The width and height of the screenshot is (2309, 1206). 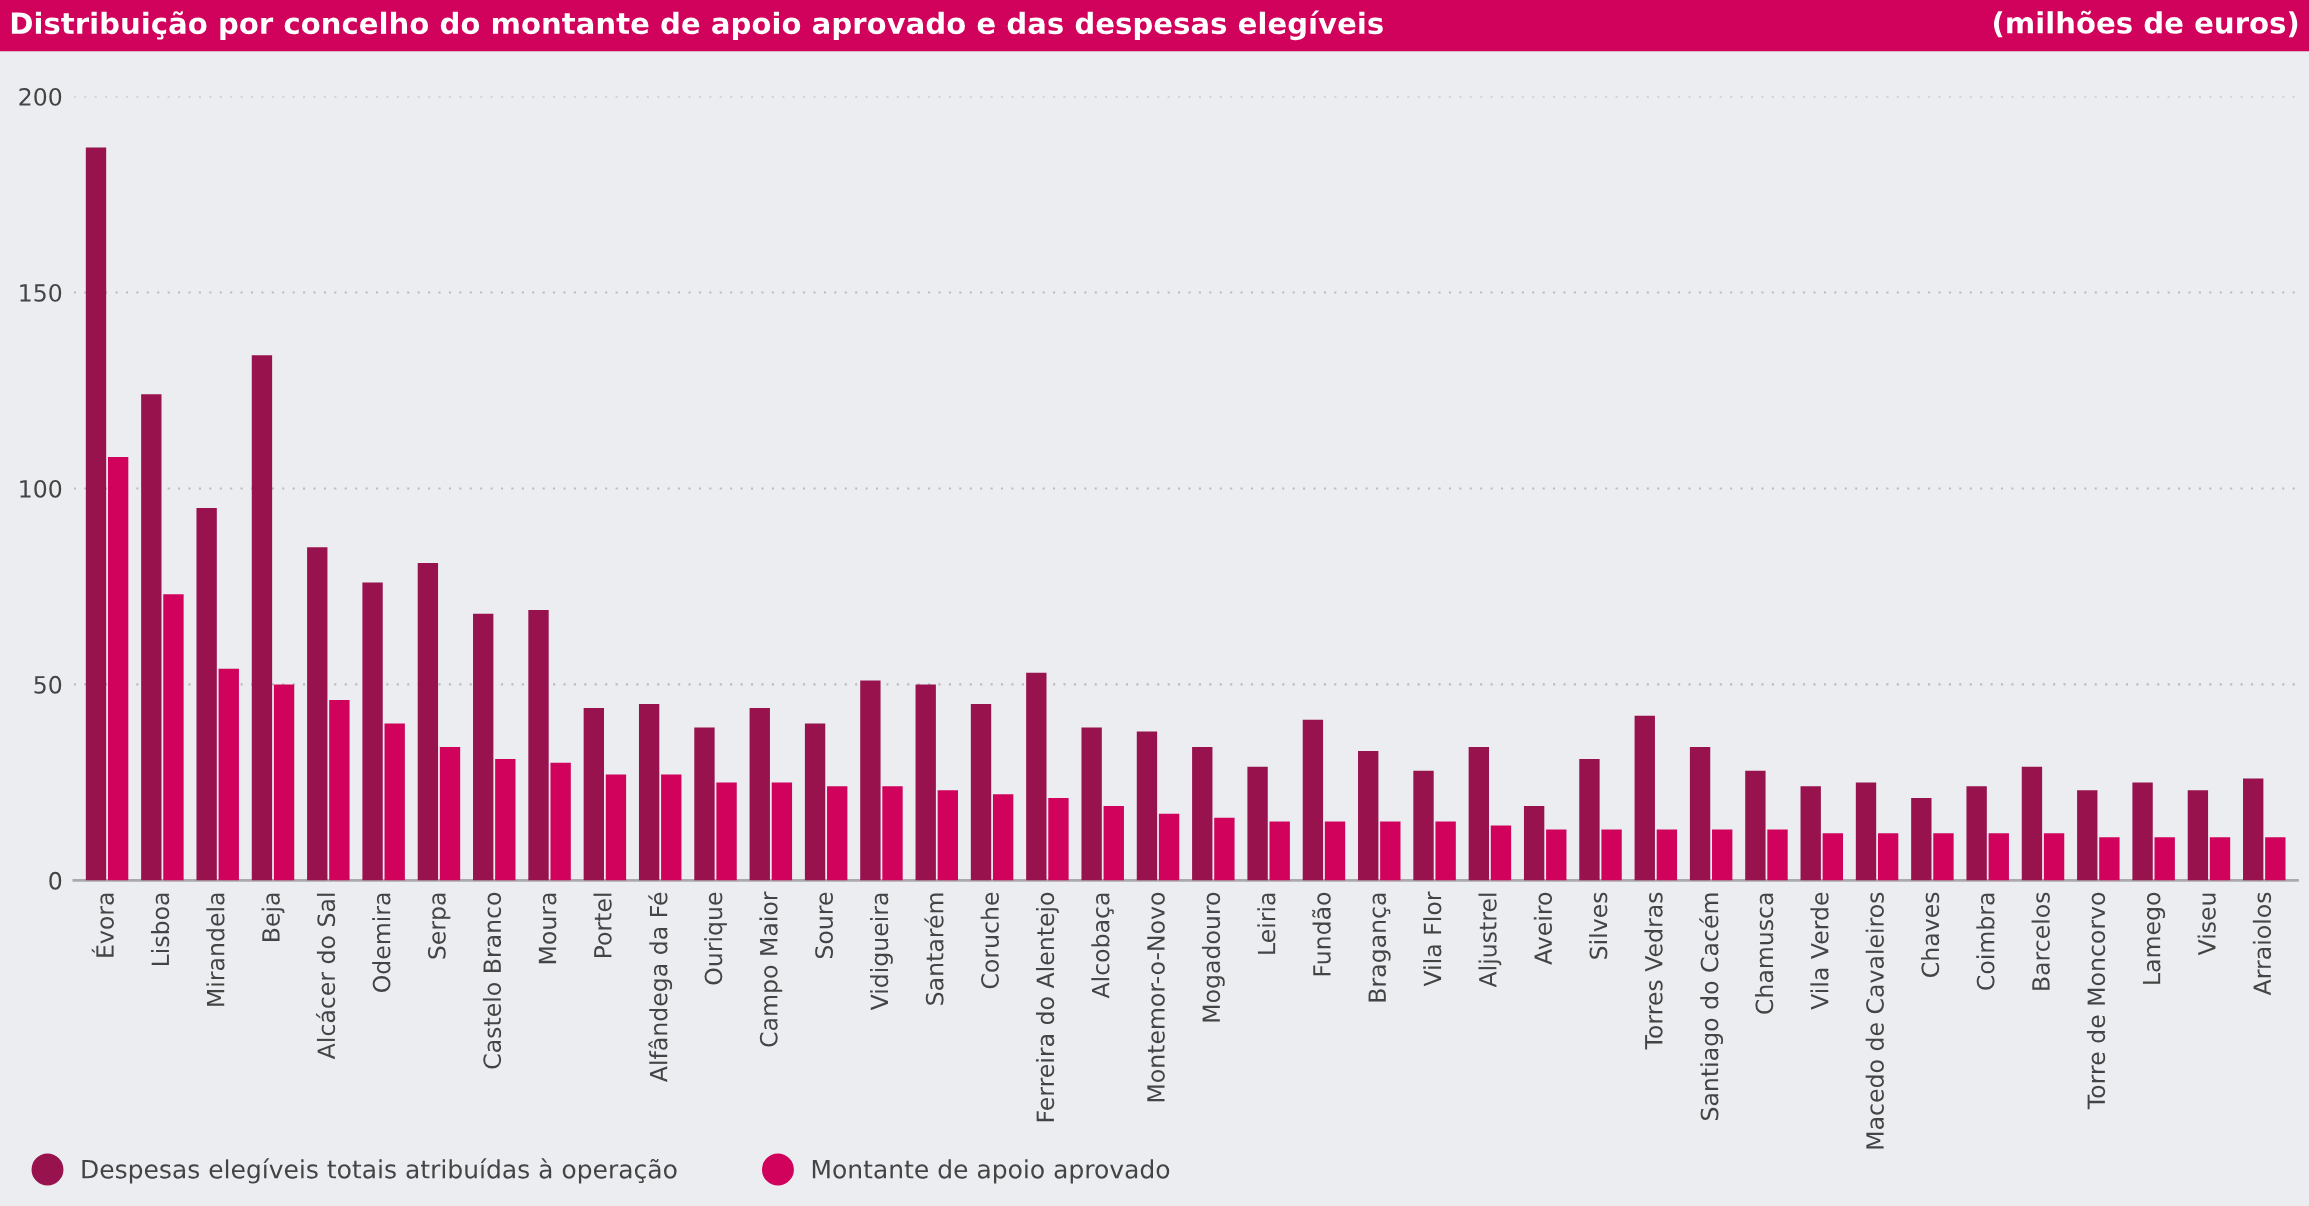 What do you see at coordinates (1930, 934) in the screenshot?
I see `x-tick-label: Chaves` at bounding box center [1930, 934].